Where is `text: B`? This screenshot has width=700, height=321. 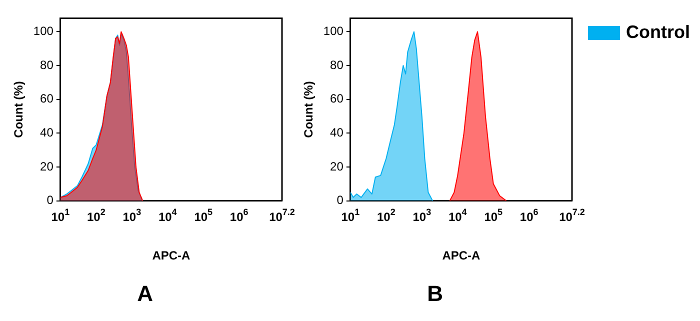
text: B is located at coordinates (435, 293).